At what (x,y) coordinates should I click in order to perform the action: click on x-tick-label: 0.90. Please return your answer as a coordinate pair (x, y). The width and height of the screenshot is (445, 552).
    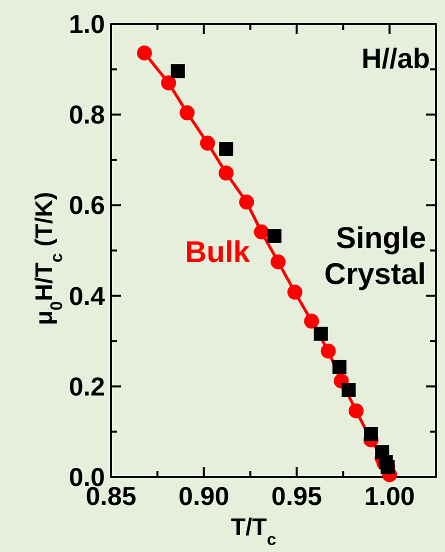
    Looking at the image, I should click on (204, 496).